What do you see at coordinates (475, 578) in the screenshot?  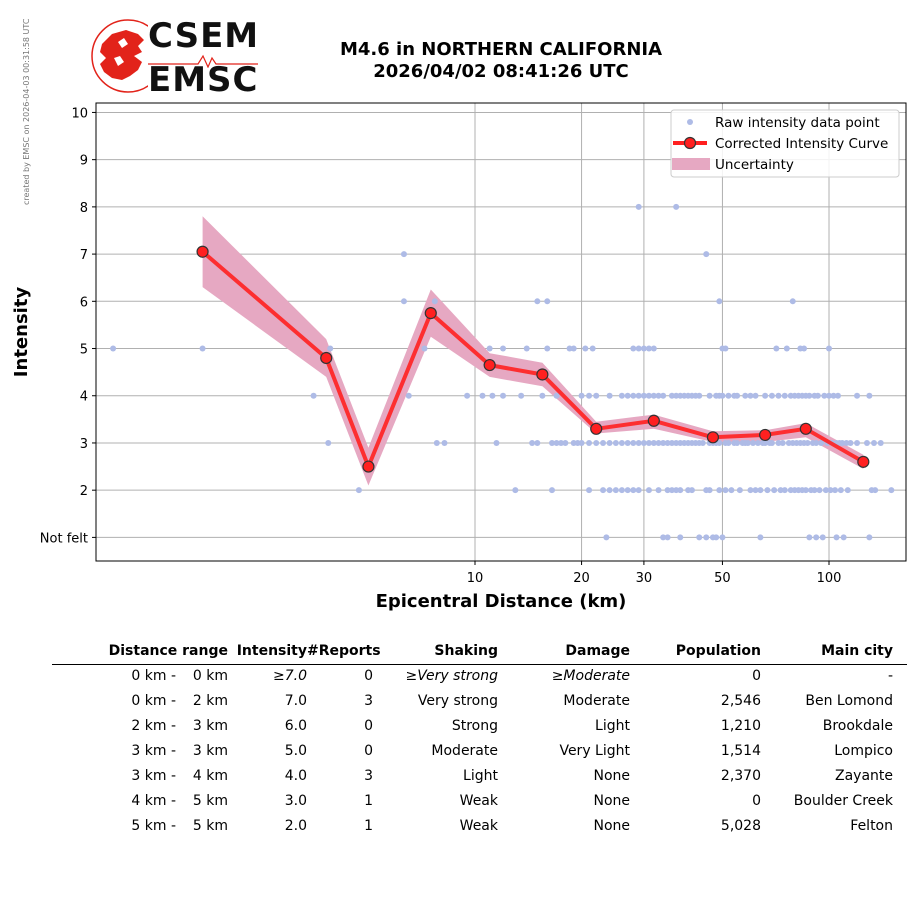 I see `x-tick-label: 10` at bounding box center [475, 578].